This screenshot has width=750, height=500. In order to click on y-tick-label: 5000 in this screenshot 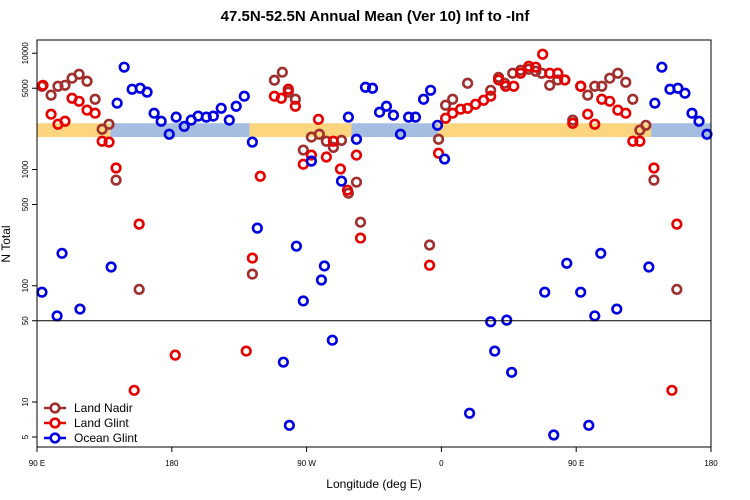, I will do `click(25, 88)`.